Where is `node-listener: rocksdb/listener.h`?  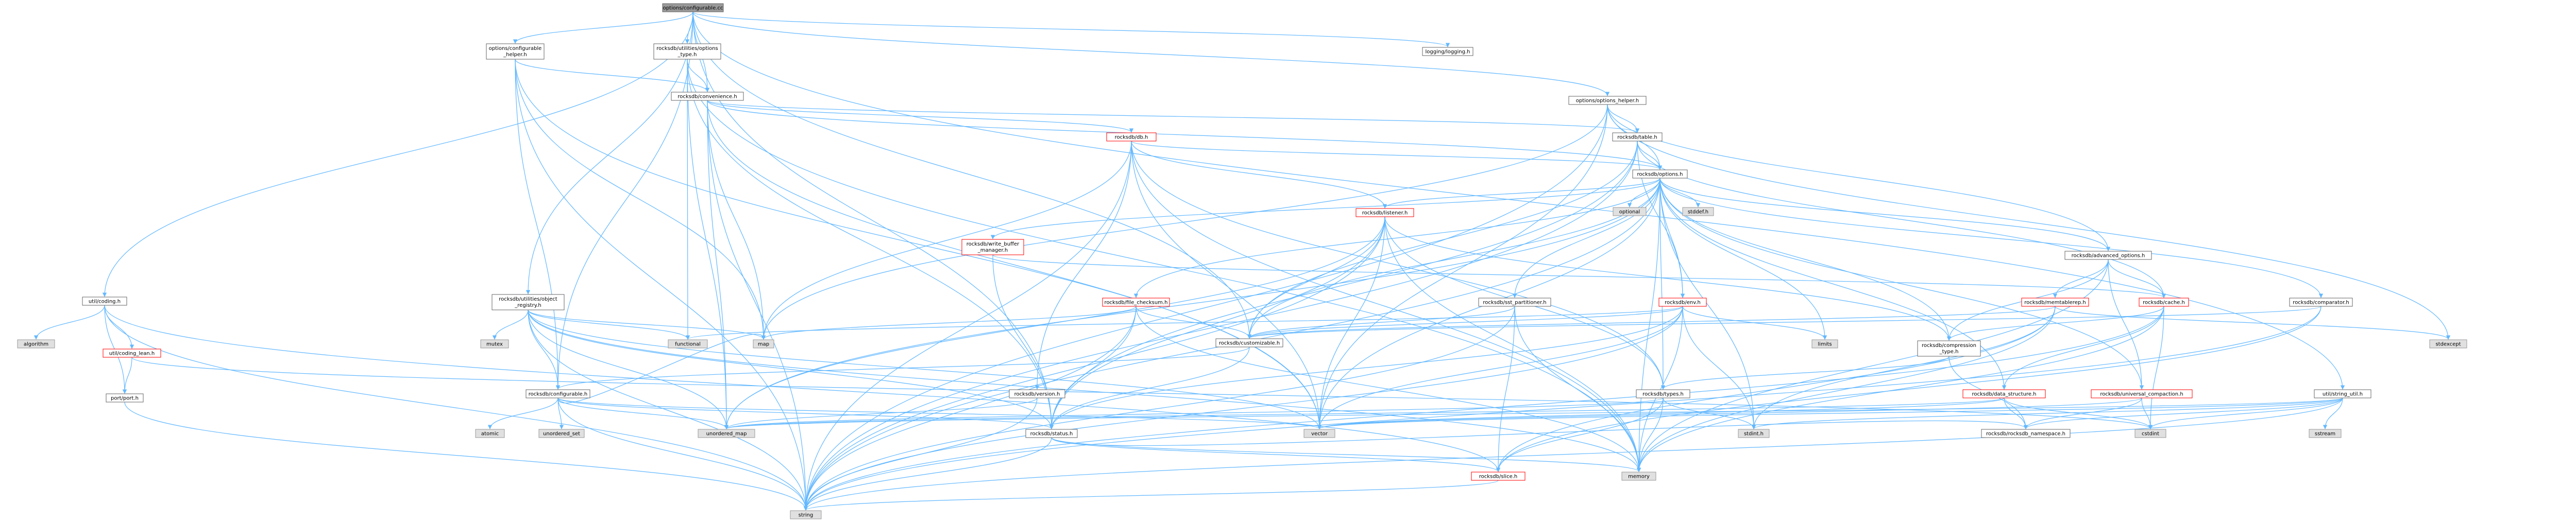 node-listener: rocksdb/listener.h is located at coordinates (1384, 212).